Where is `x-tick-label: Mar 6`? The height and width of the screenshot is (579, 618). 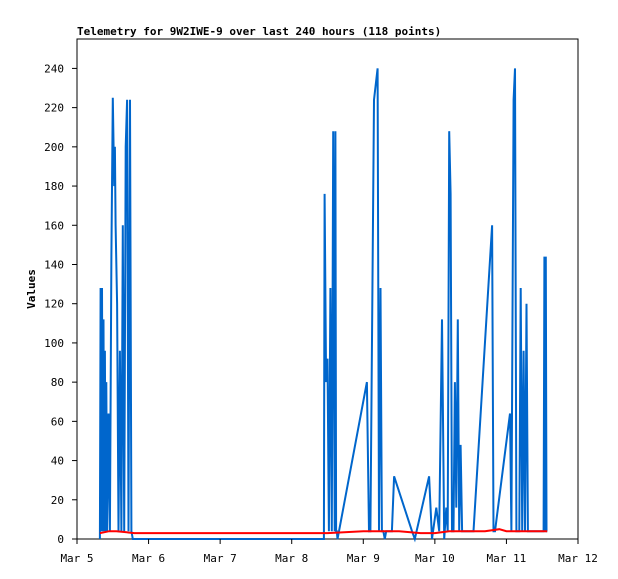 x-tick-label: Mar 6 is located at coordinates (148, 558).